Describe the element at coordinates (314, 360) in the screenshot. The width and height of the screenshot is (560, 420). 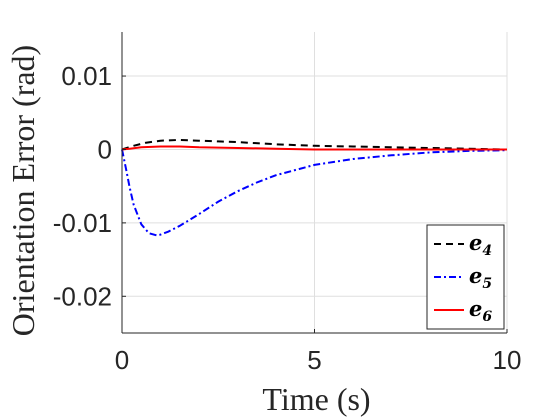
I see `x-tick-label: 5` at that location.